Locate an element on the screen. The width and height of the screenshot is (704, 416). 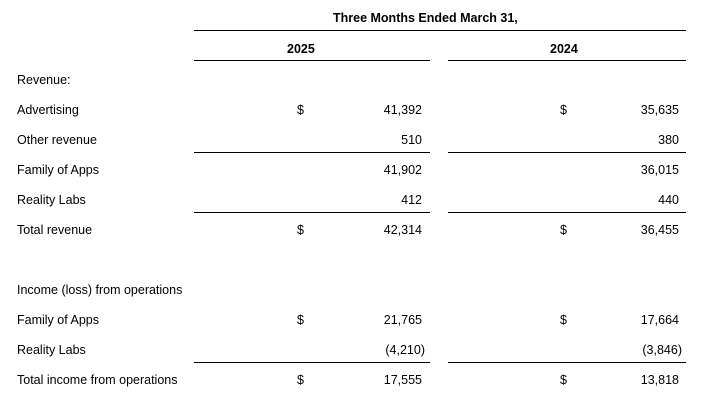
row-label-advertising: Advertising is located at coordinates (48, 110).